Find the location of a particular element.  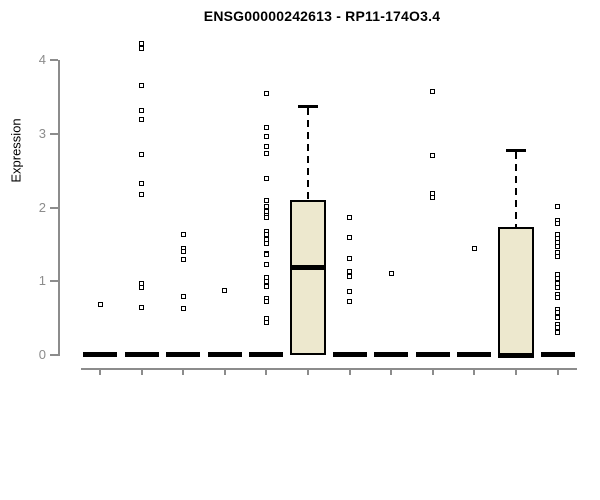

y-tick-label: 2 is located at coordinates (42, 207).